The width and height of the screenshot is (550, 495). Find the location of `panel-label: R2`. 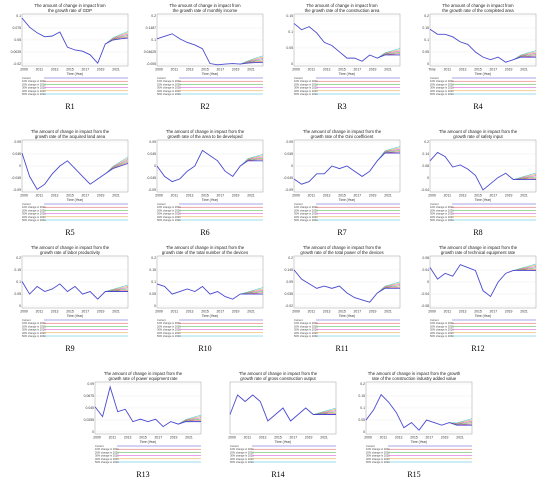

panel-label: R2 is located at coordinates (204, 106).